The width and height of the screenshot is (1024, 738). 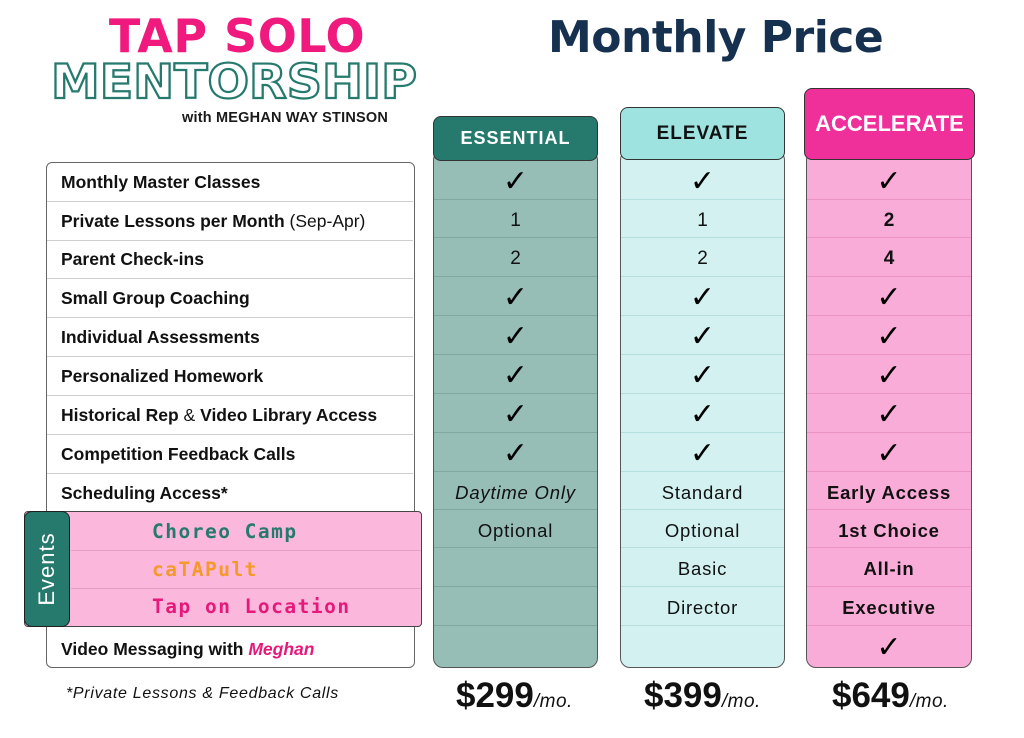 I want to click on feature-row-library: Historical Rep & Video Library Access, so click(x=219, y=415).